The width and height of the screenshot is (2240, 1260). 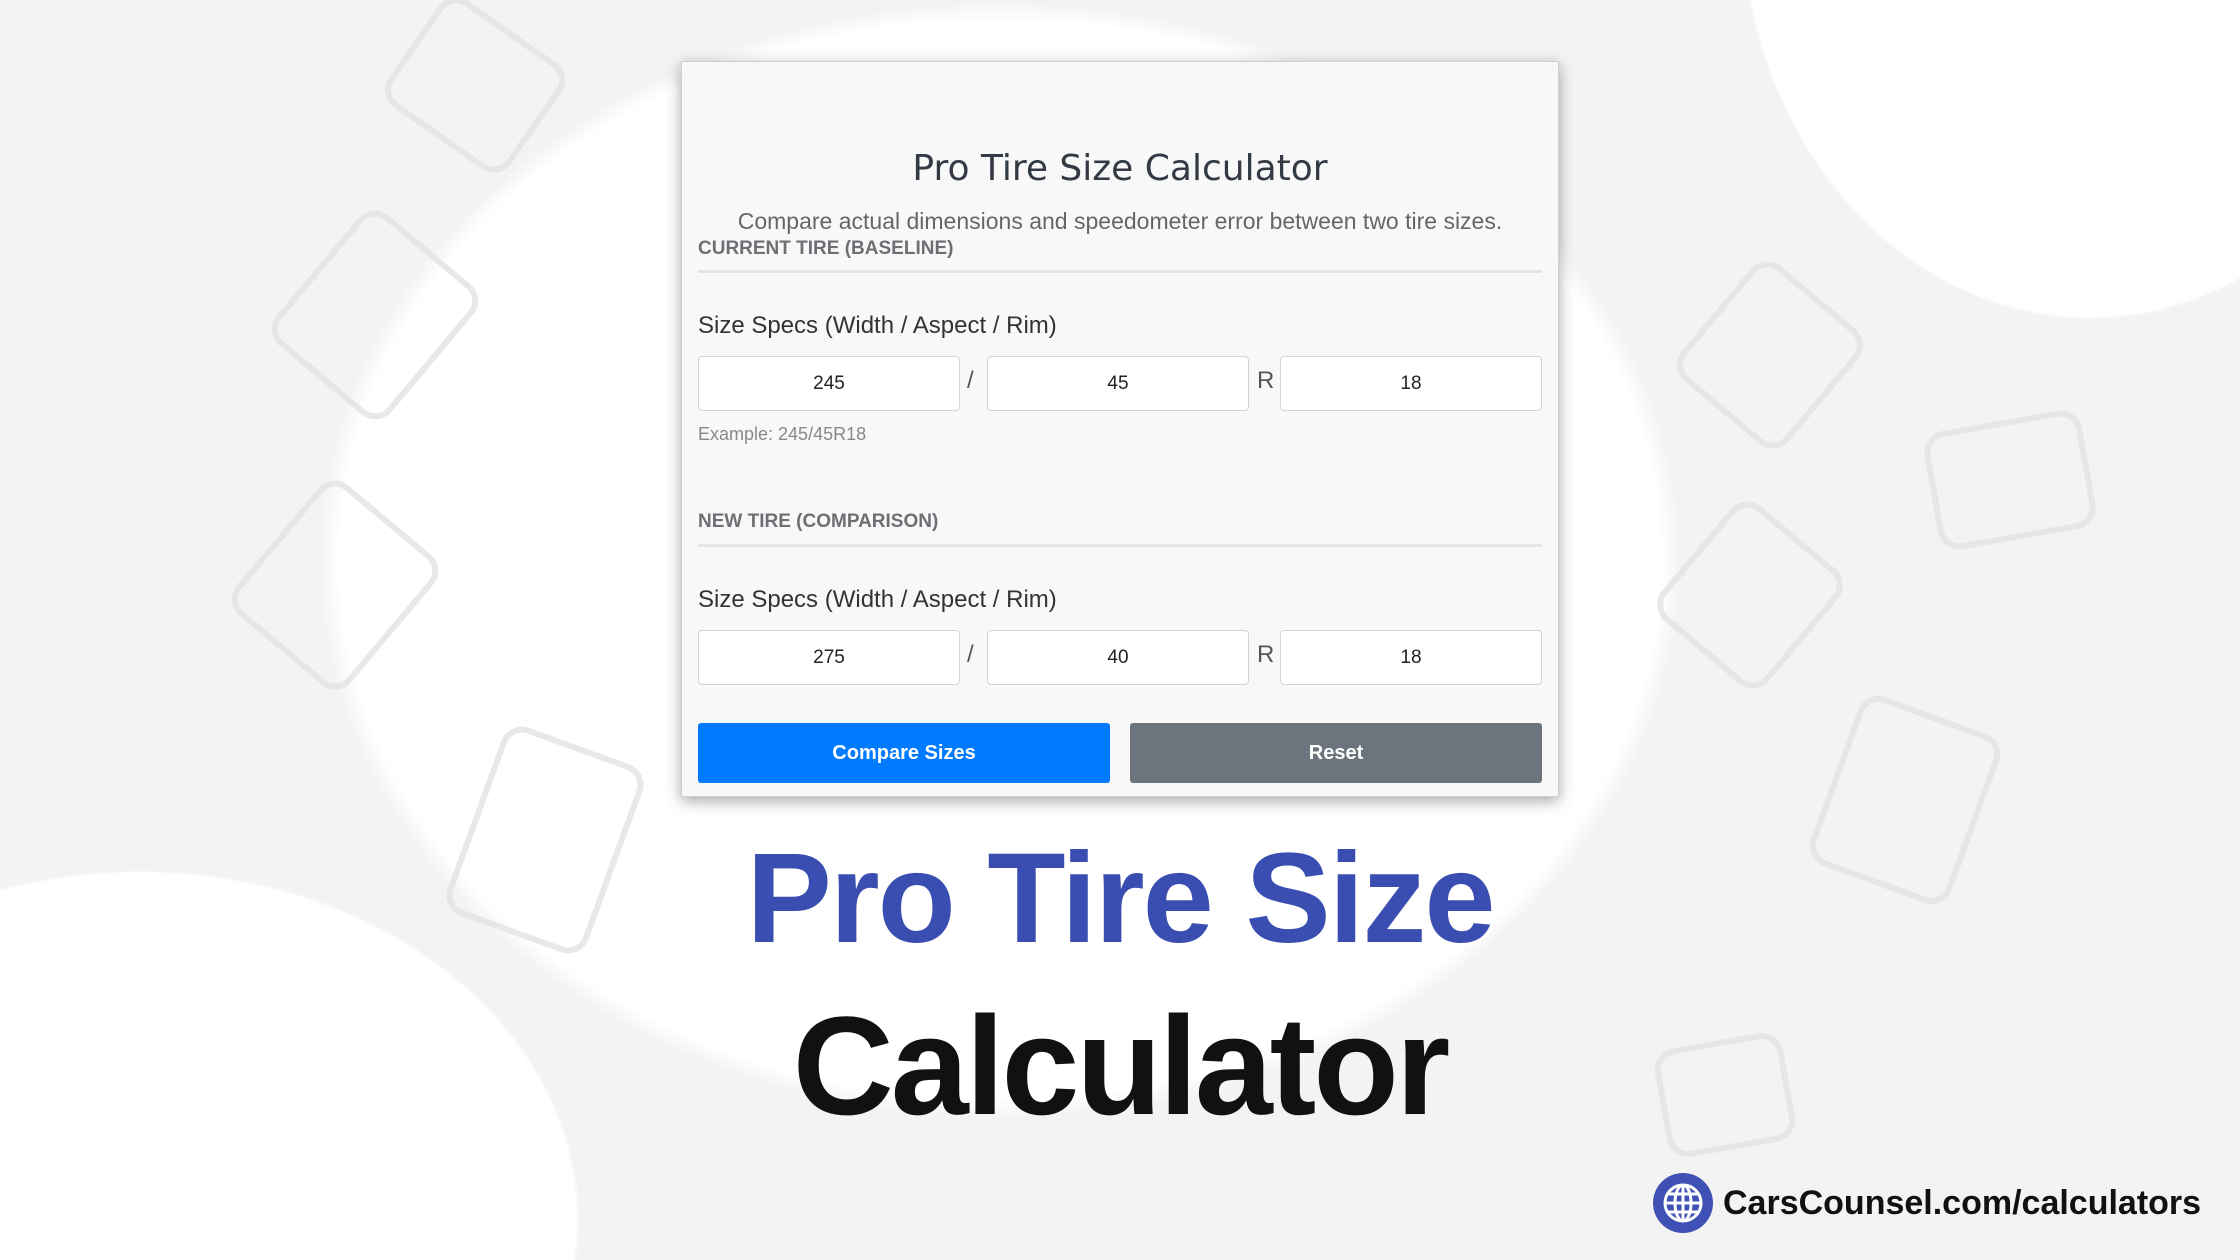 What do you see at coordinates (877, 325) in the screenshot?
I see `current-size-label: Size Specs (Width / Aspect / Rim)` at bounding box center [877, 325].